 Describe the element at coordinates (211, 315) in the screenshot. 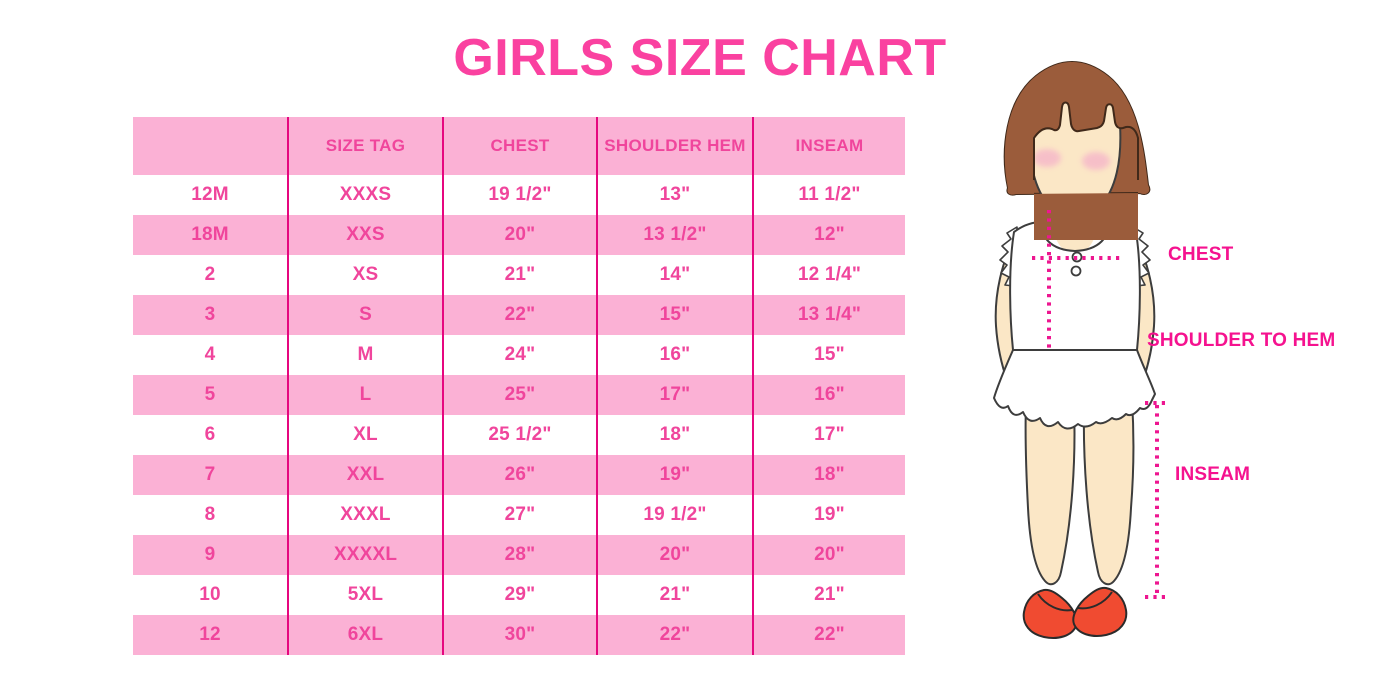

I see `table-cell: 3` at that location.